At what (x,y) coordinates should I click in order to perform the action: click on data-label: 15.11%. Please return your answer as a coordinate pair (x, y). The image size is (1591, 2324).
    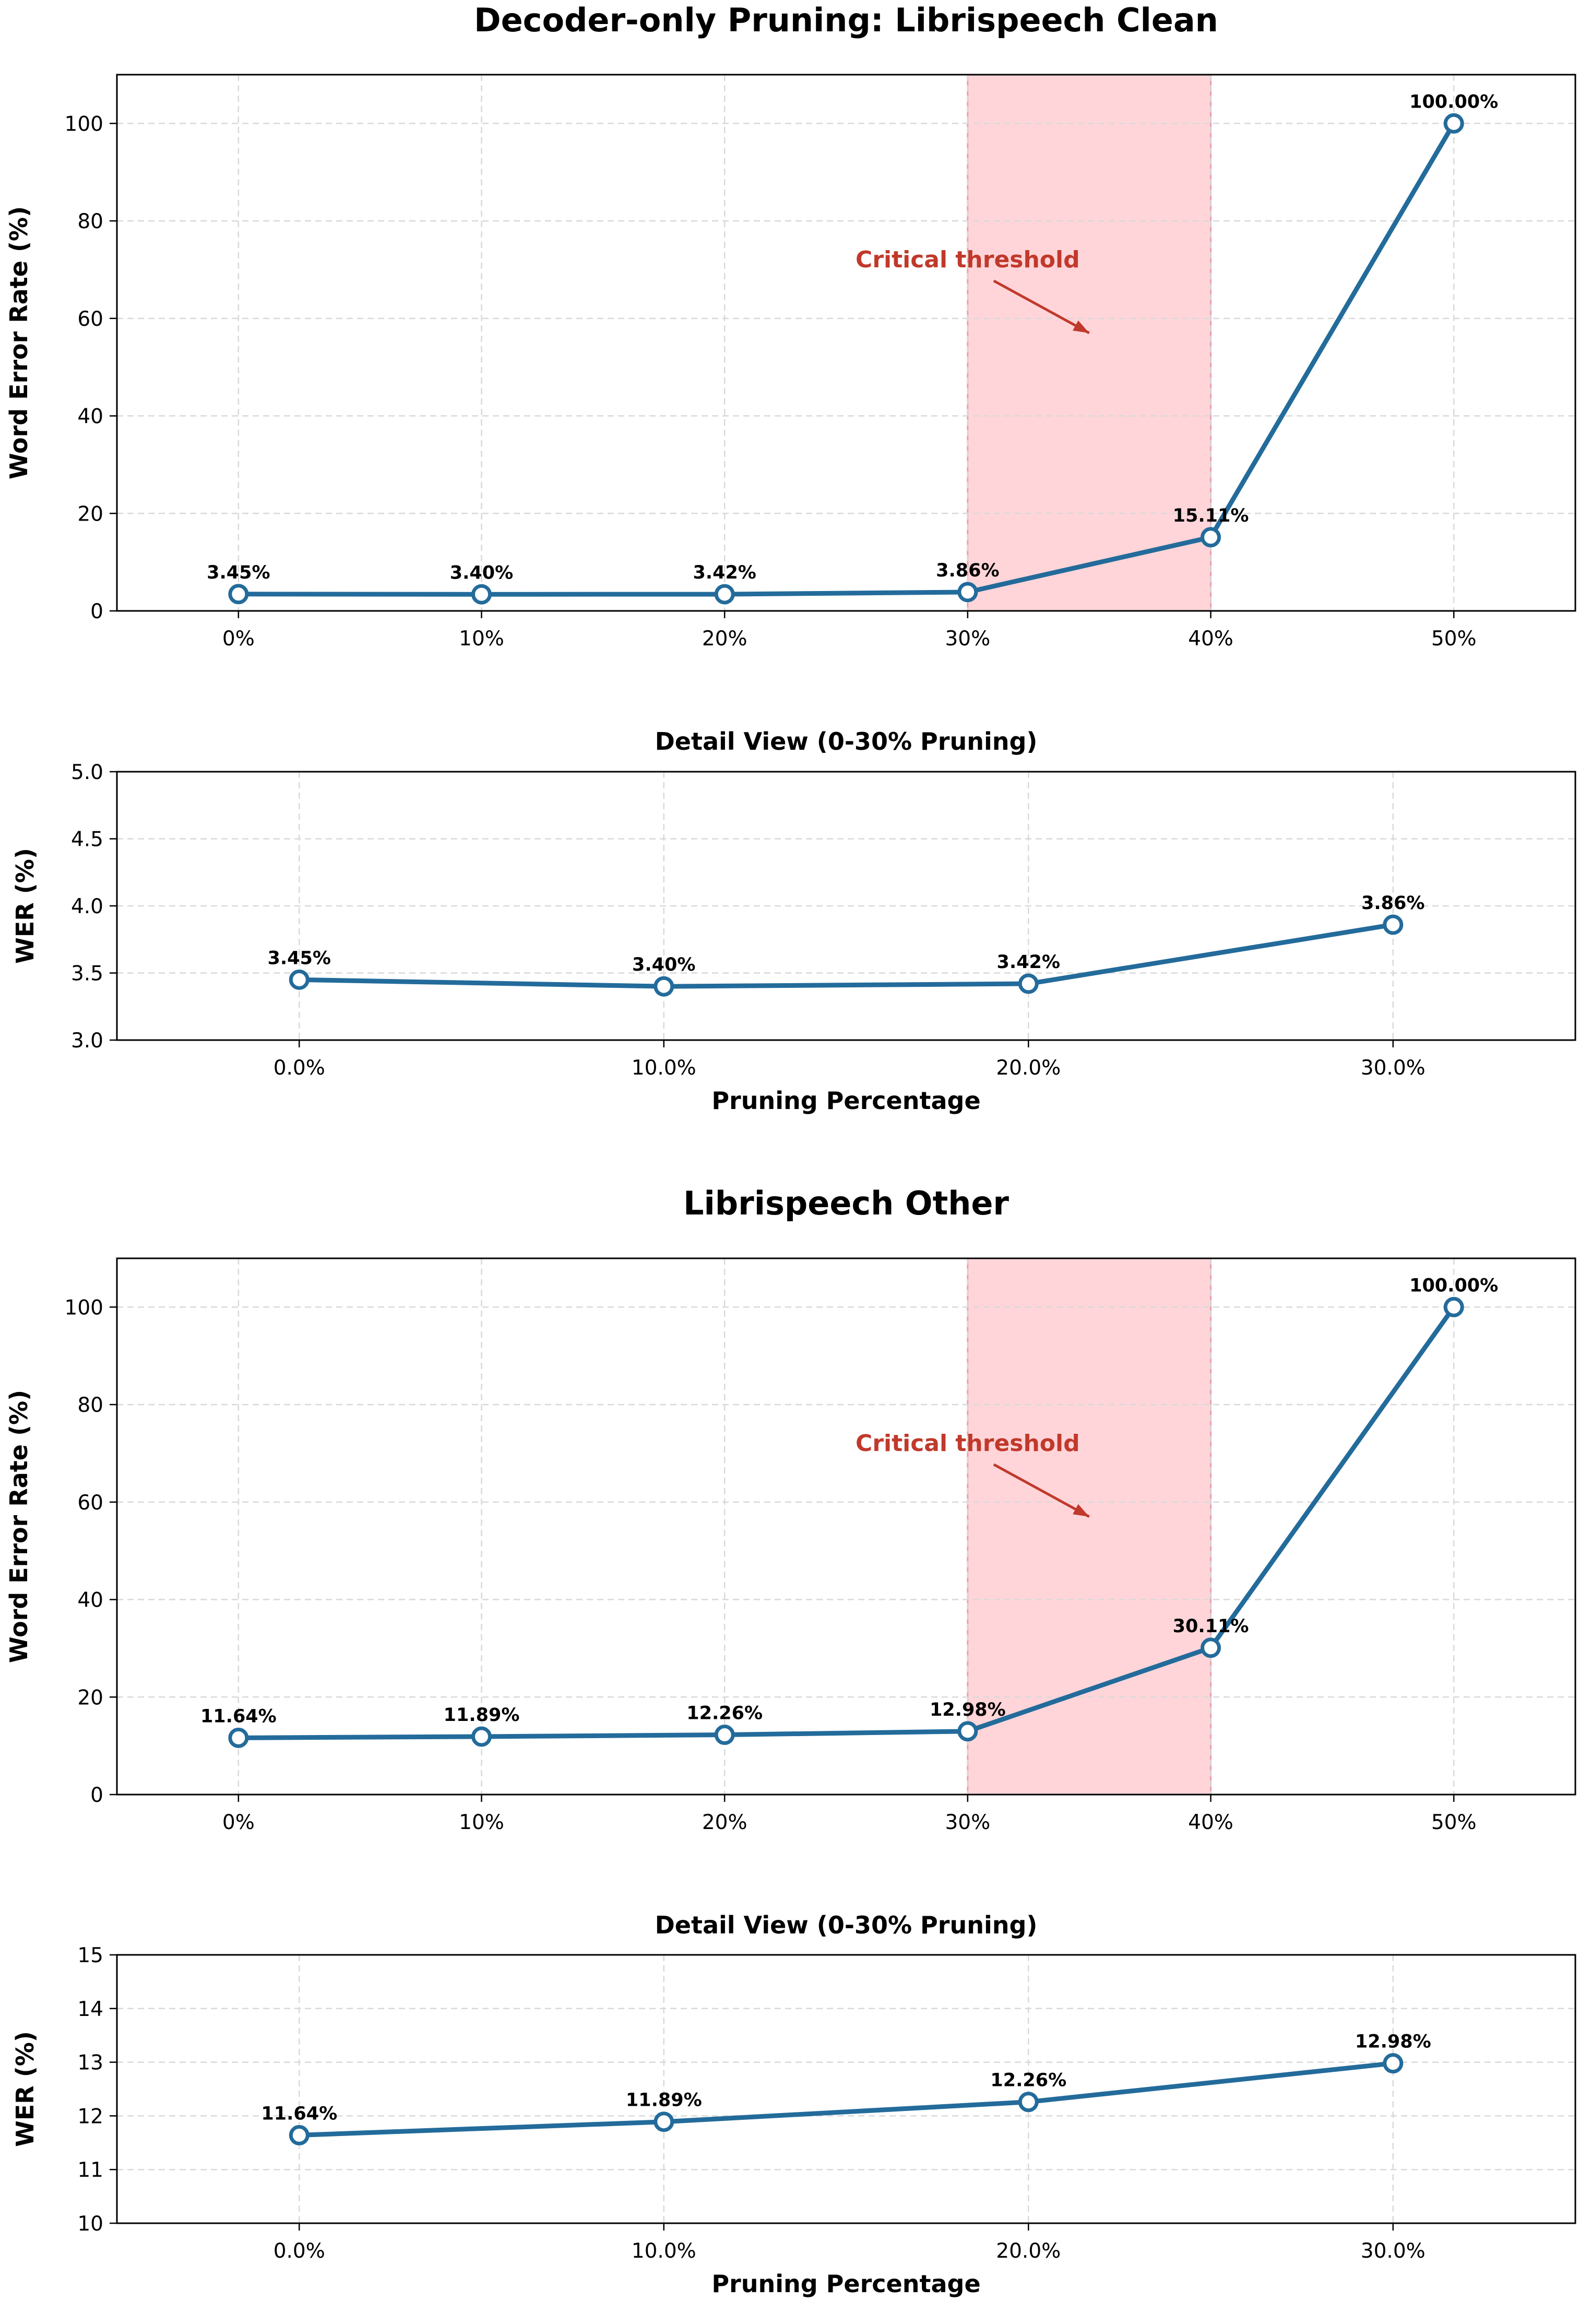
    Looking at the image, I should click on (1211, 515).